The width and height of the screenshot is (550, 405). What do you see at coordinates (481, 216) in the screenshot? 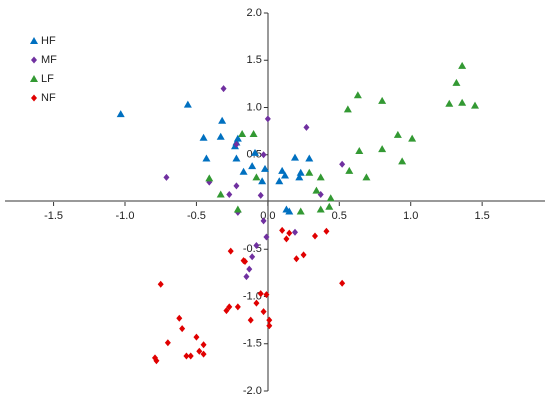
I see `x-tick-label: 1.5` at bounding box center [481, 216].